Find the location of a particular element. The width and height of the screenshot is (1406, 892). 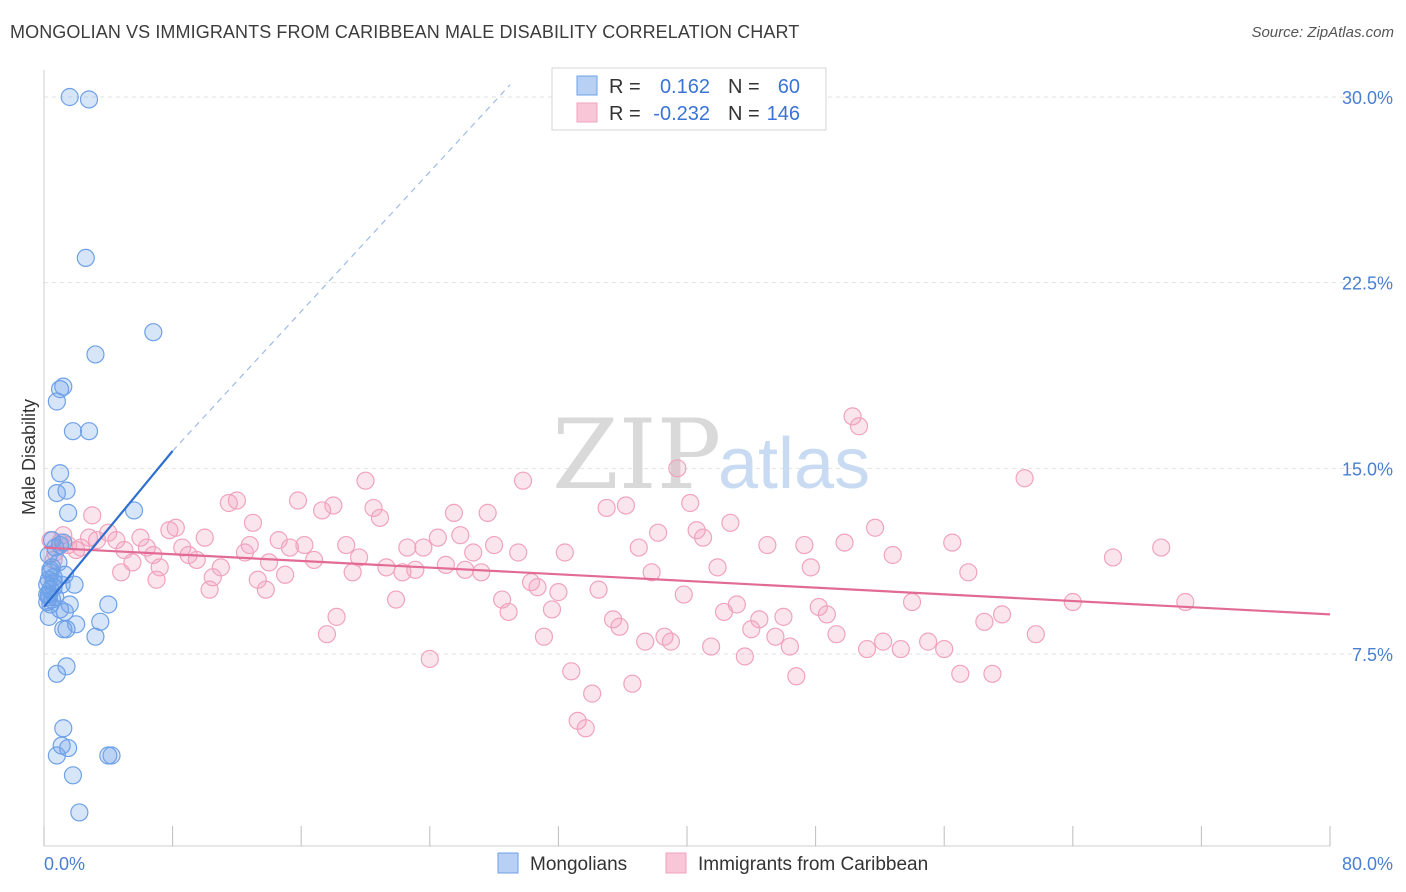

legend-swatch-mongolians is located at coordinates (587, 85).